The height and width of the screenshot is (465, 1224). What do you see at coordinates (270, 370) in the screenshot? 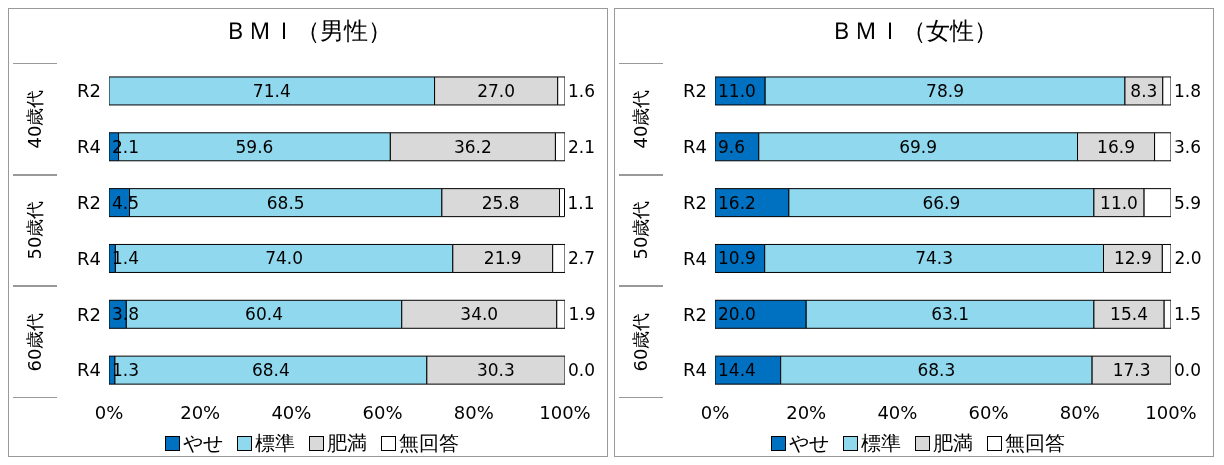
I see `data-label: 68.4` at bounding box center [270, 370].